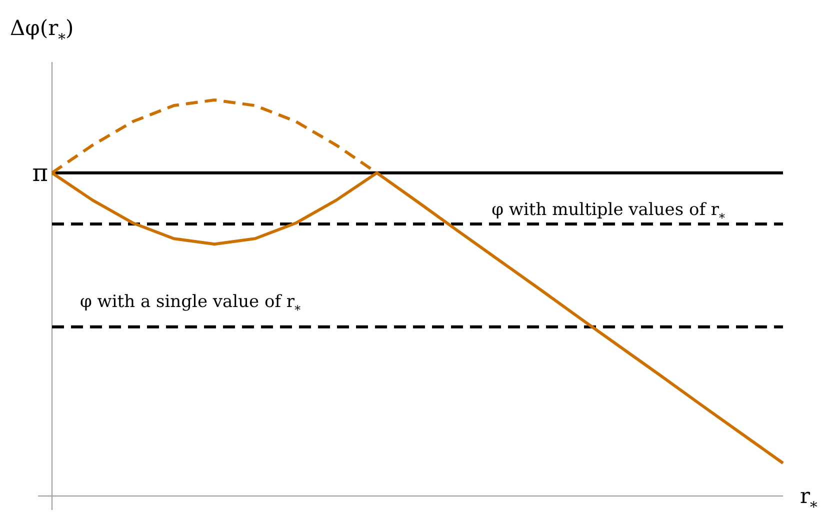  Describe the element at coordinates (42, 32) in the screenshot. I see `y-axis-title: Δφ(r$_{*}$)` at that location.